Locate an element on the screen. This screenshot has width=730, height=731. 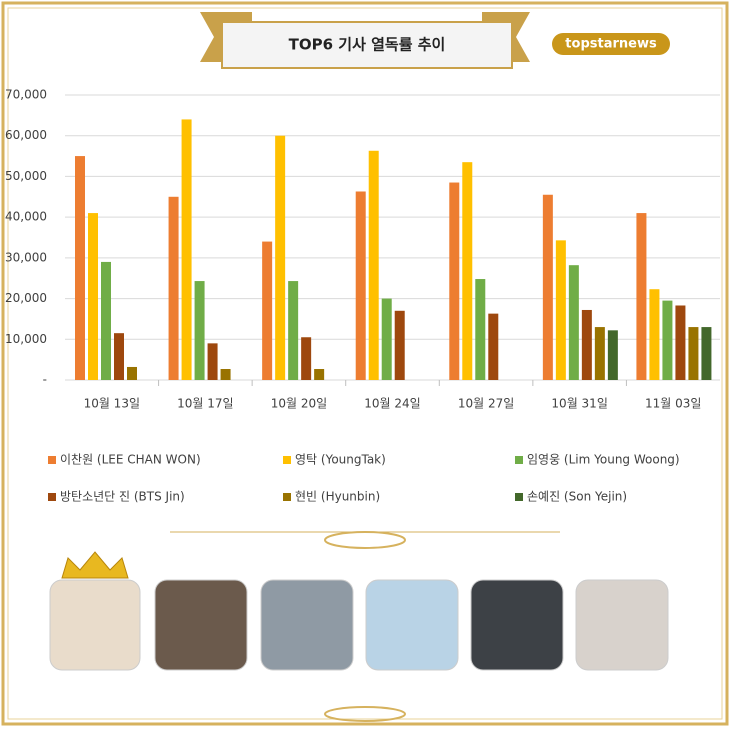
logo: topstarnews is located at coordinates (611, 44).